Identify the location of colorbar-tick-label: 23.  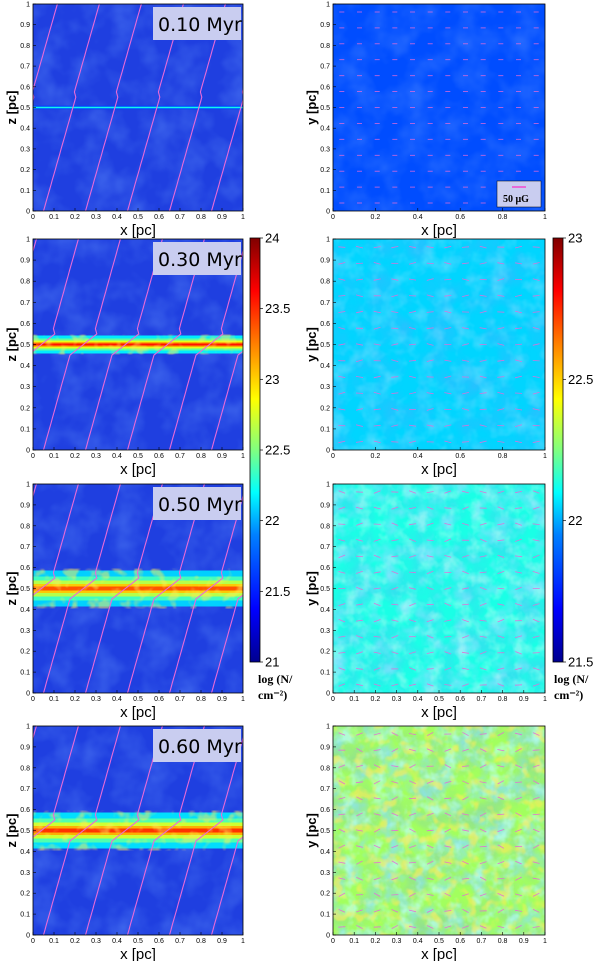
(272, 379).